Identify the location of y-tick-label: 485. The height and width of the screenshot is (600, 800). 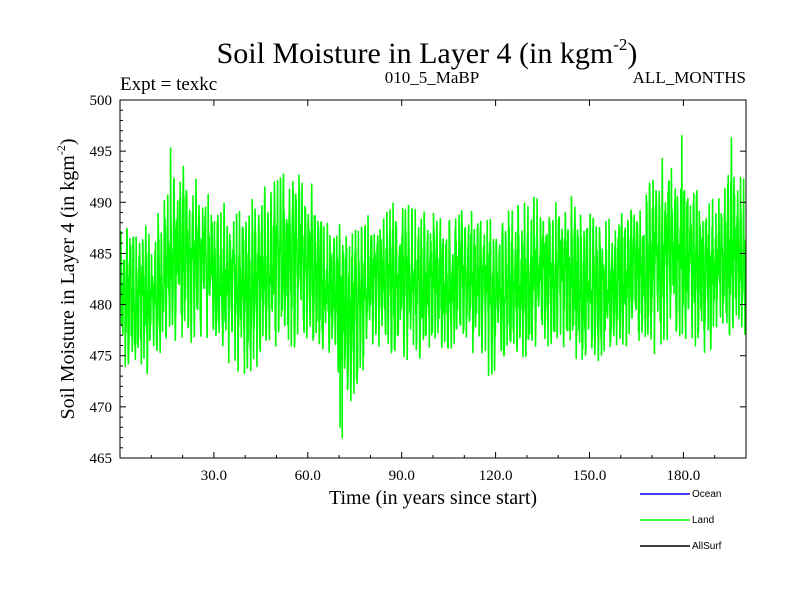
(101, 254).